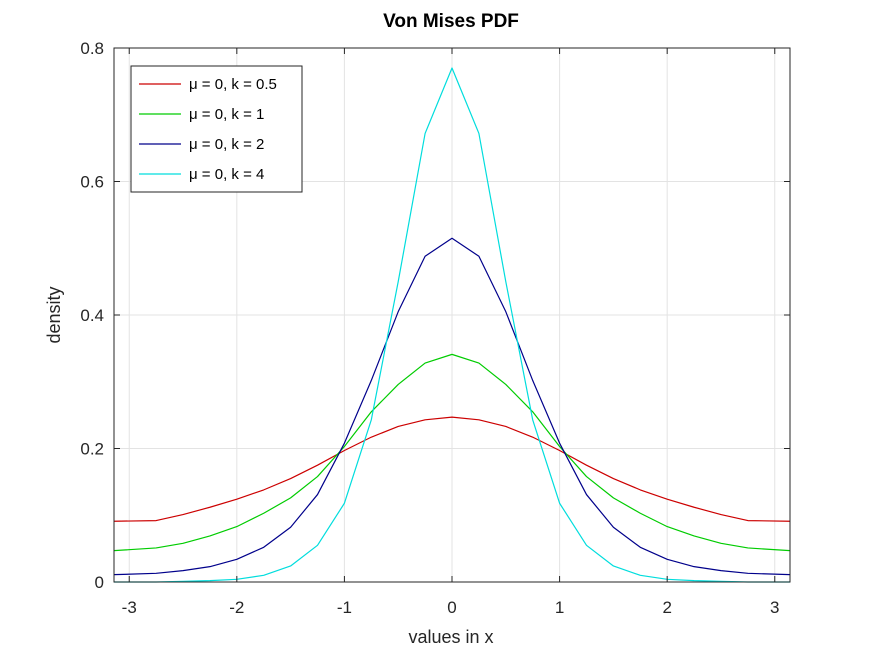  What do you see at coordinates (450, 637) in the screenshot?
I see `x-axis-label: values in x` at bounding box center [450, 637].